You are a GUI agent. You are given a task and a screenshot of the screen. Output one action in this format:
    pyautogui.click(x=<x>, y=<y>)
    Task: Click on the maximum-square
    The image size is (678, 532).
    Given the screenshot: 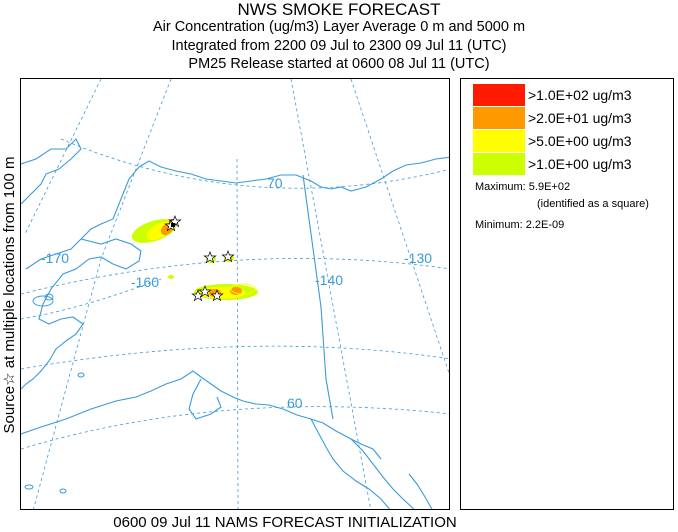 What is the action you would take?
    pyautogui.click(x=173, y=225)
    